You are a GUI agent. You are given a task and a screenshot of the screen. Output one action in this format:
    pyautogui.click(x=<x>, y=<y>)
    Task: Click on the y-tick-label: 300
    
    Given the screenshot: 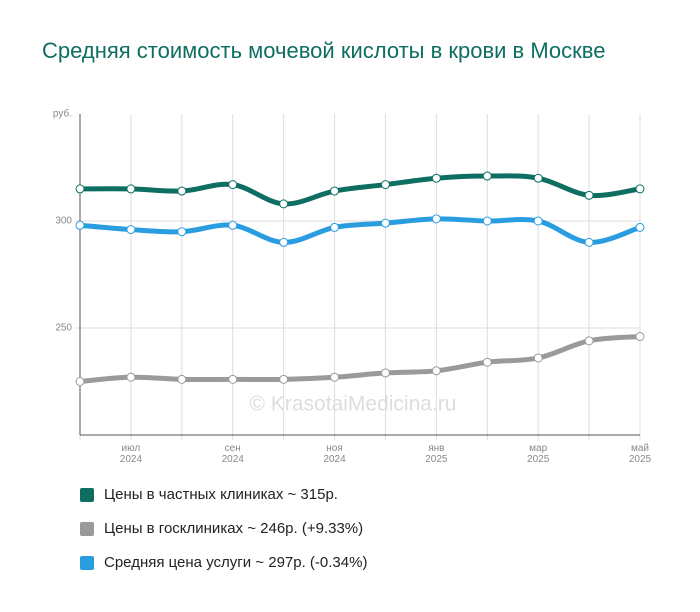 What is the action you would take?
    pyautogui.click(x=63, y=221)
    